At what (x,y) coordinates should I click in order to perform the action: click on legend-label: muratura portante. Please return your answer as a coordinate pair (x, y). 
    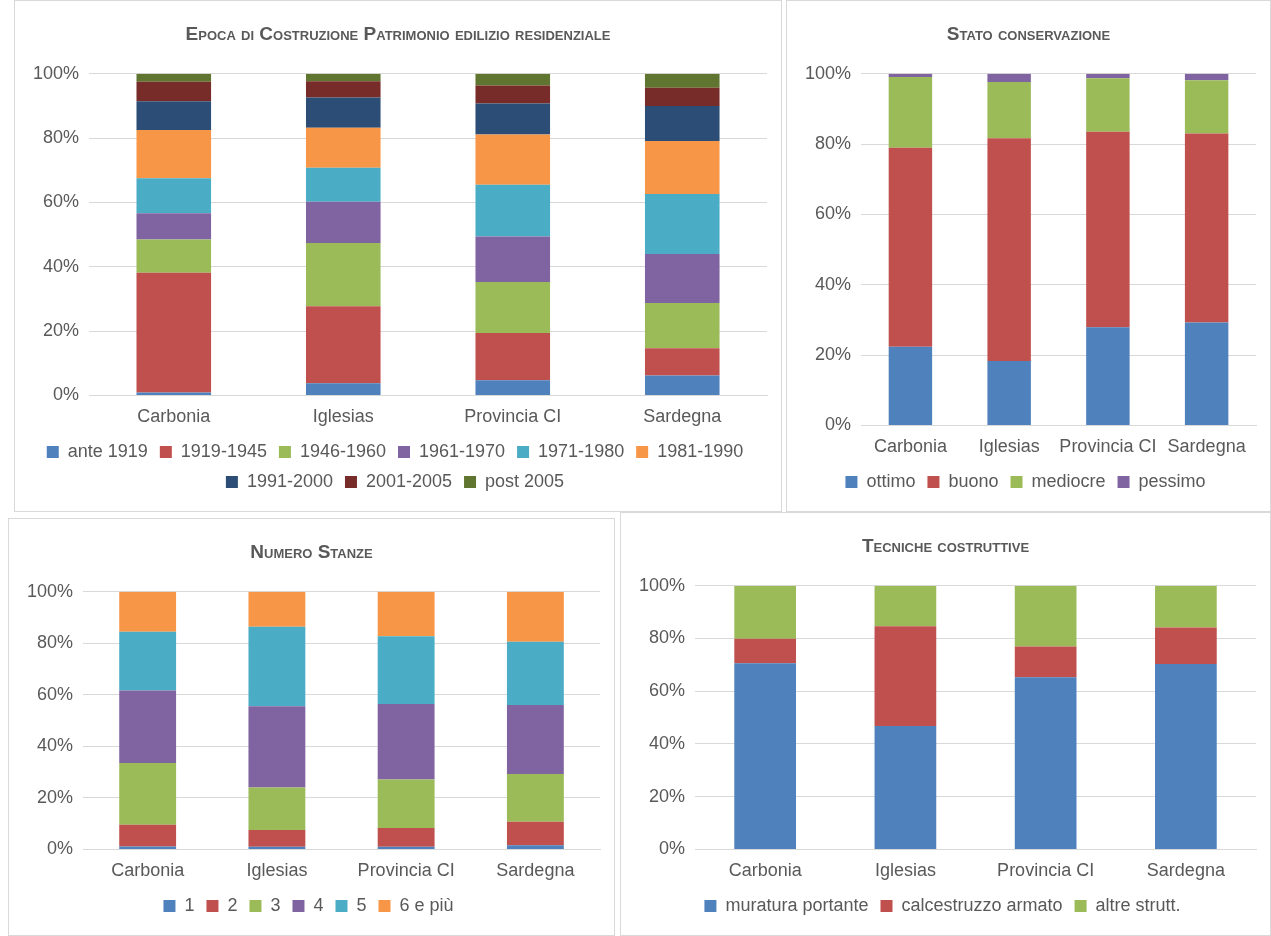
    Looking at the image, I should click on (797, 904).